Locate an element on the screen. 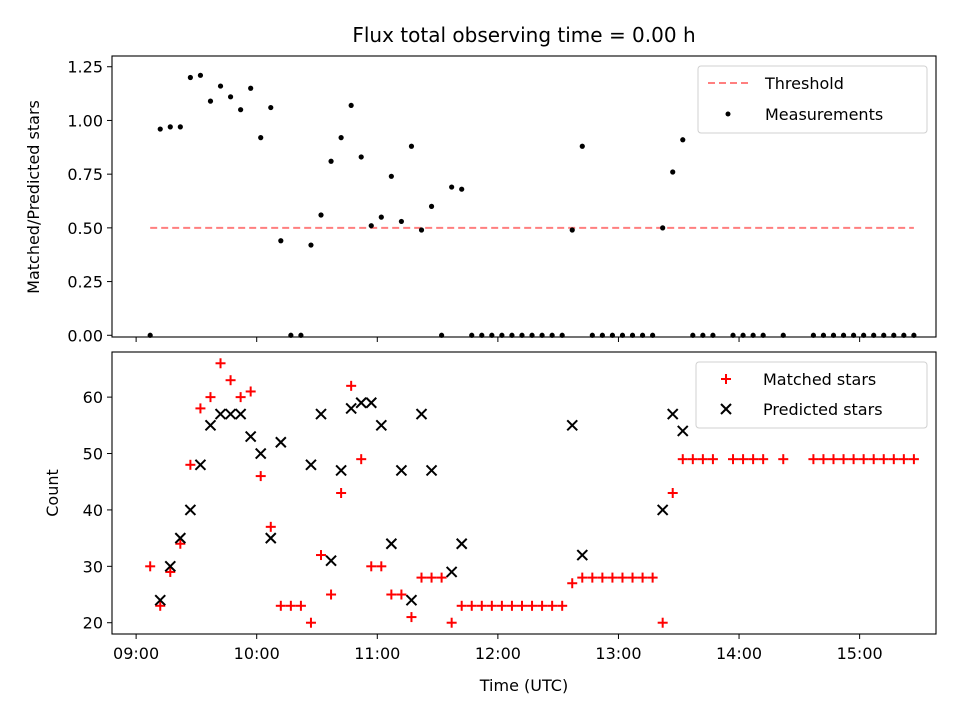  ratio-y-axis-label: Matched/Predicted stars is located at coordinates (33, 197).